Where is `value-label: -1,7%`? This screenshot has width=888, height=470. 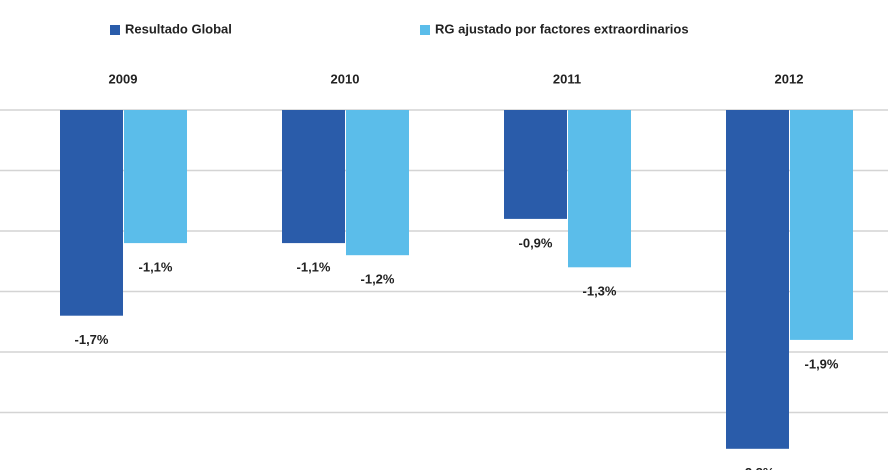
value-label: -1,7% is located at coordinates (92, 339).